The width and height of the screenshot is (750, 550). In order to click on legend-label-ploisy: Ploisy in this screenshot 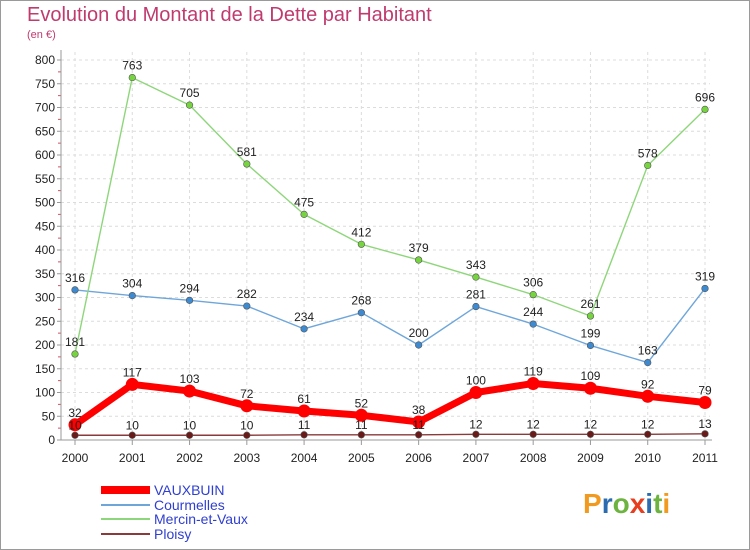, I will do `click(172, 534)`.